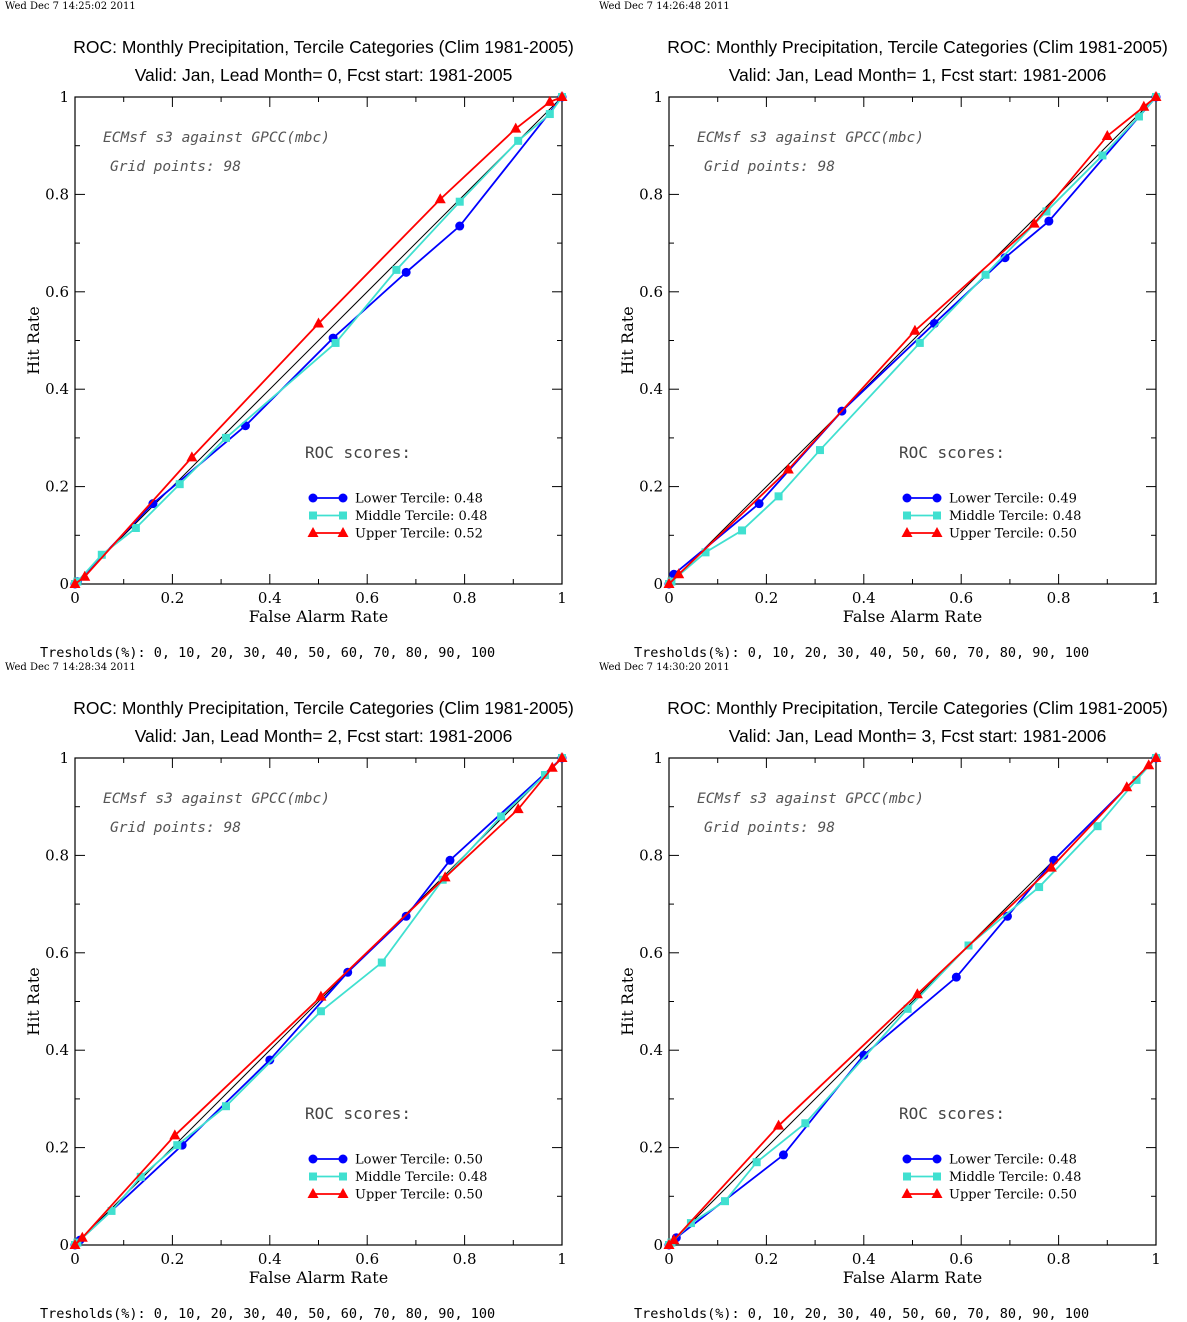  Describe the element at coordinates (766, 1259) in the screenshot. I see `x-tick-label: 0.2` at that location.